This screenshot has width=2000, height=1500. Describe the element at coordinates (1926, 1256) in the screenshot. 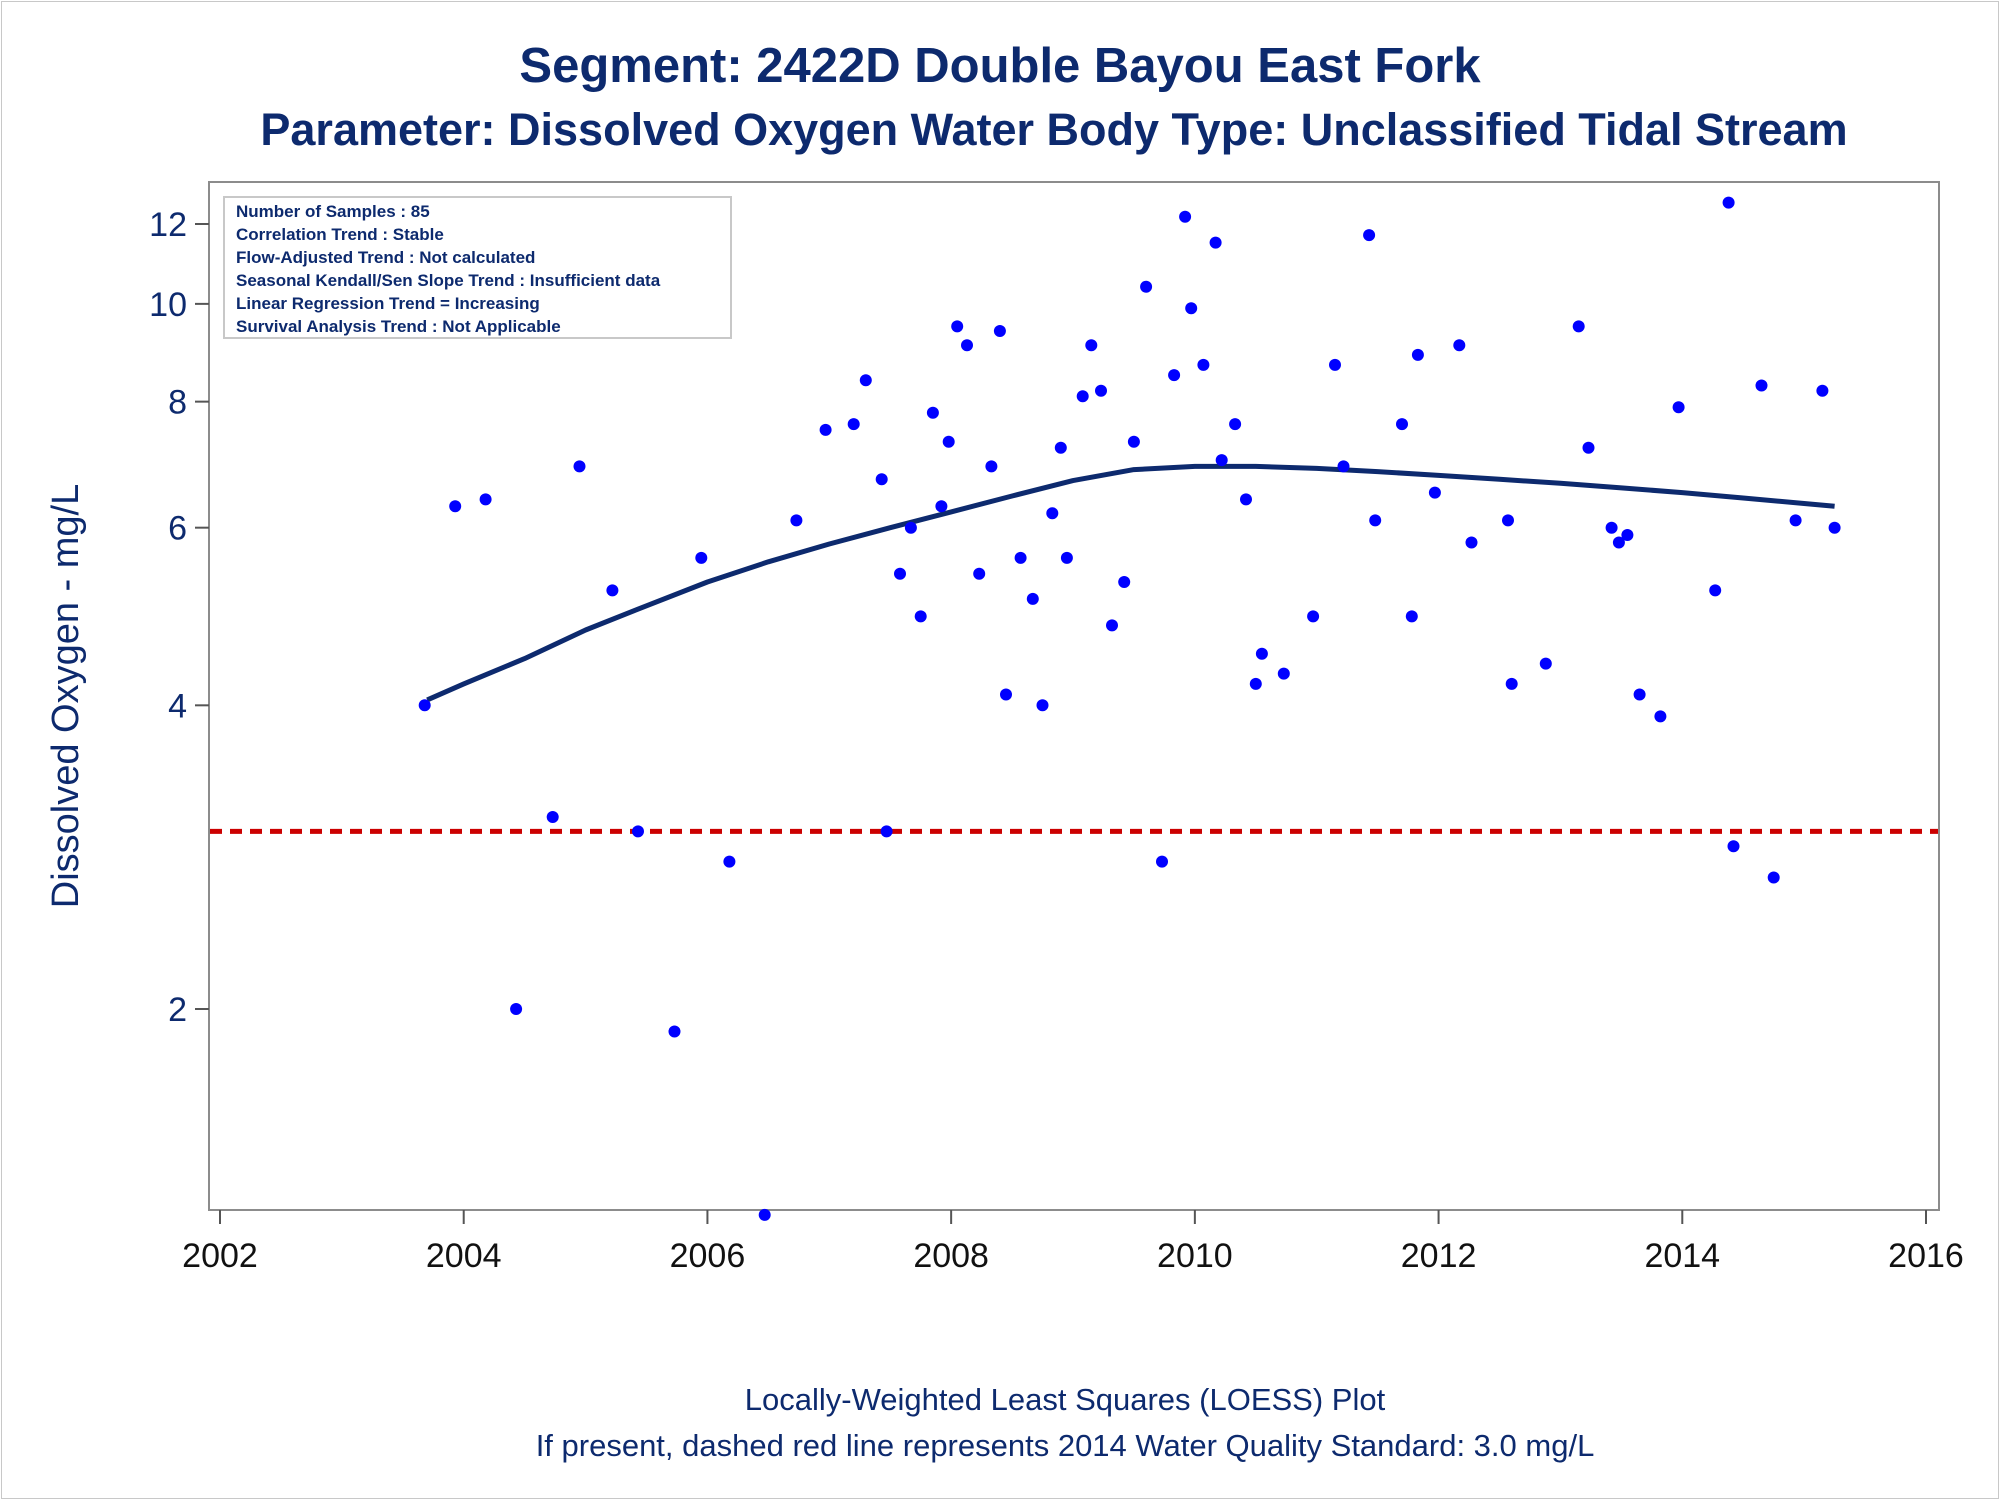

I see `x-tick-label: 2016` at that location.